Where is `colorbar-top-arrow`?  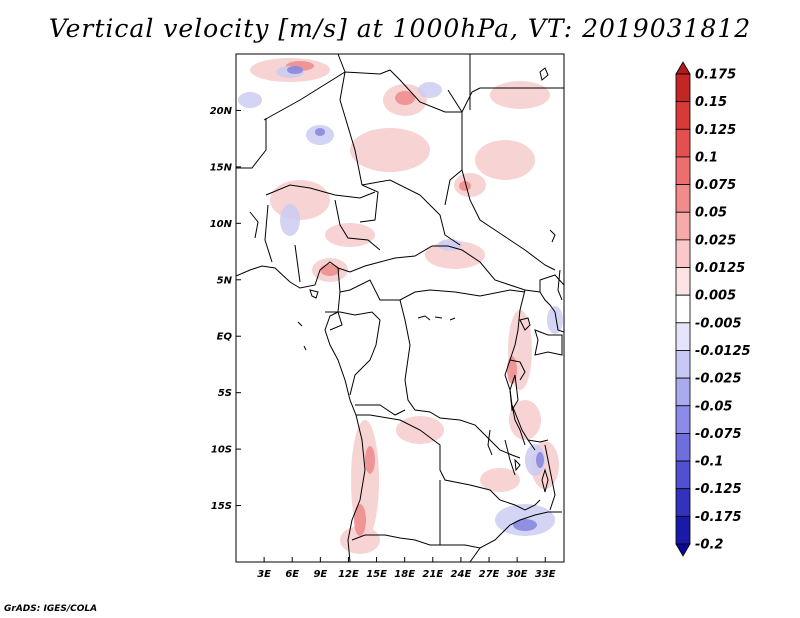 colorbar-top-arrow is located at coordinates (683, 68).